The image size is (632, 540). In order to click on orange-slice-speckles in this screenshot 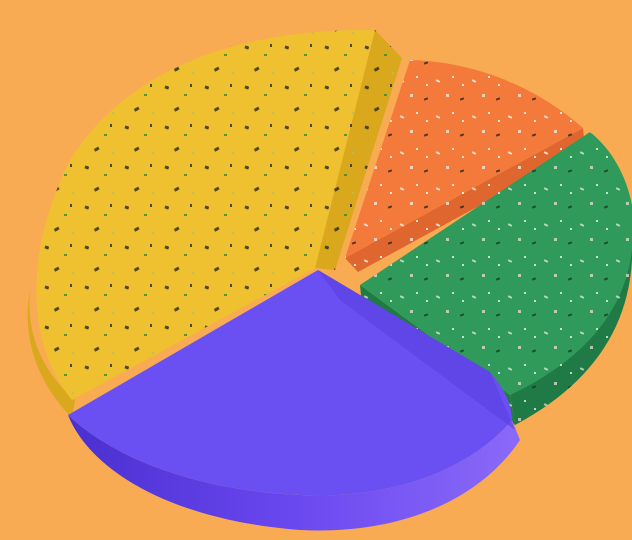, I will do `click(465, 166)`.